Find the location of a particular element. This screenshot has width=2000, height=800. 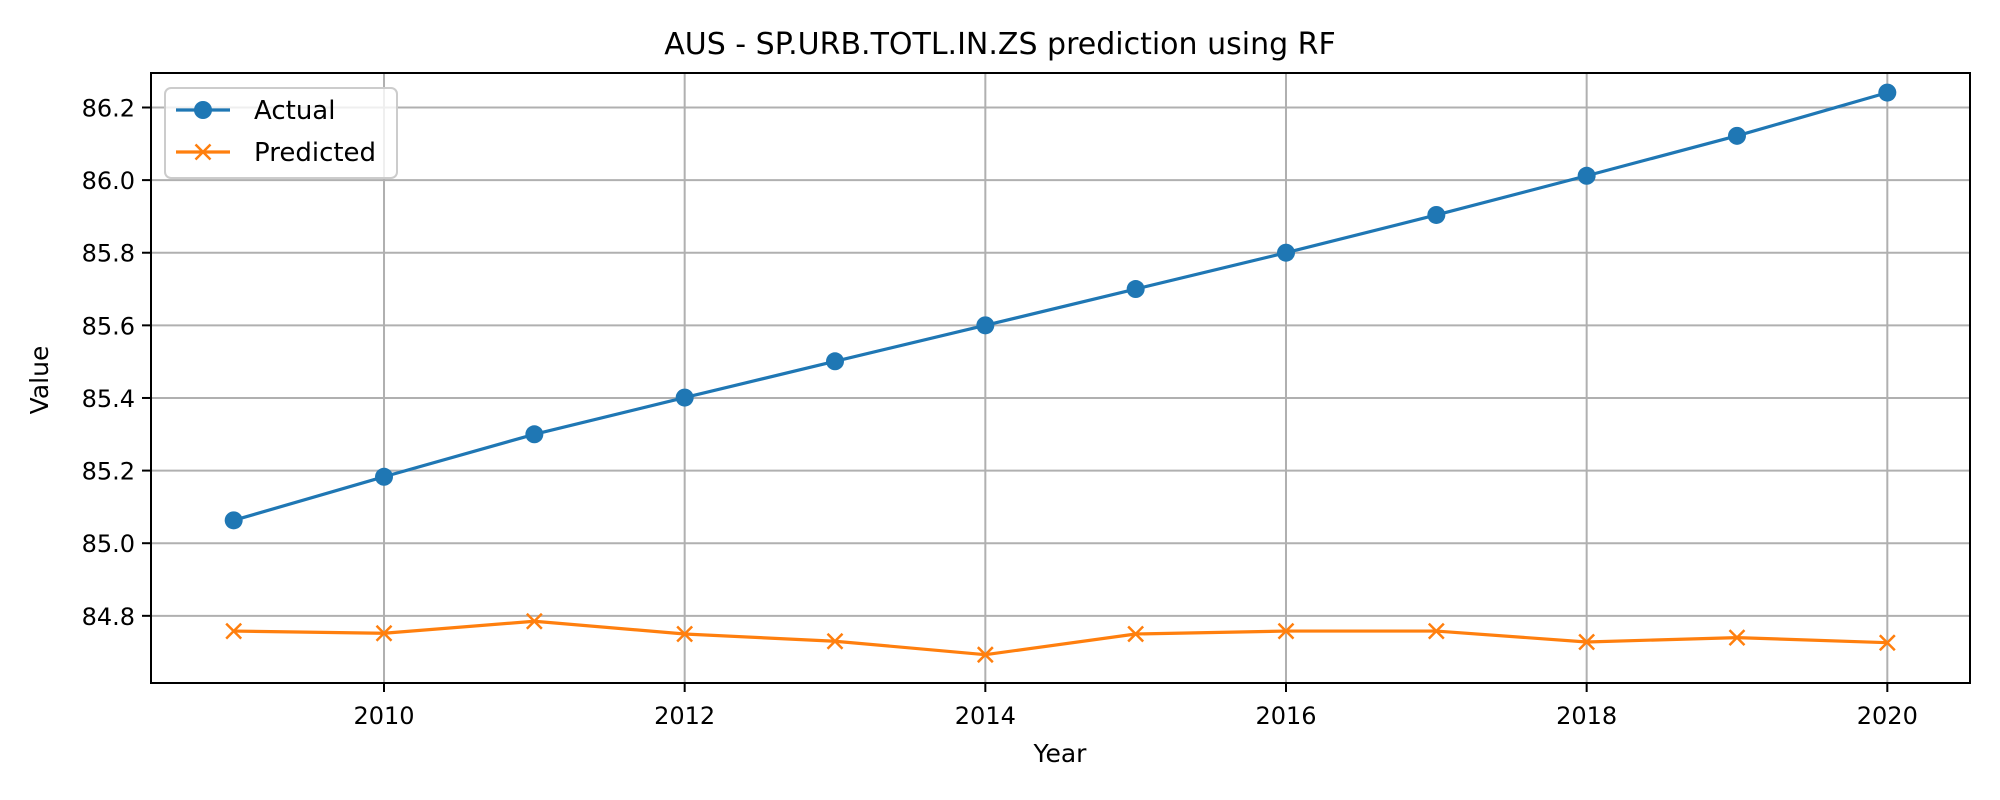

y-tick-label: 86.2 is located at coordinates (108, 108).